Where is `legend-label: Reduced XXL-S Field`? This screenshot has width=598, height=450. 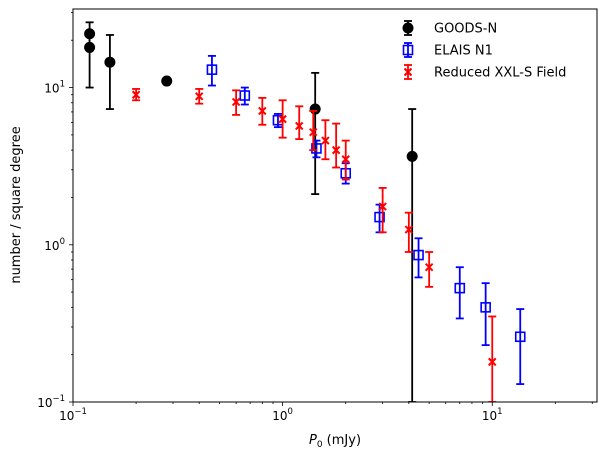 legend-label: Reduced XXL-S Field is located at coordinates (500, 73).